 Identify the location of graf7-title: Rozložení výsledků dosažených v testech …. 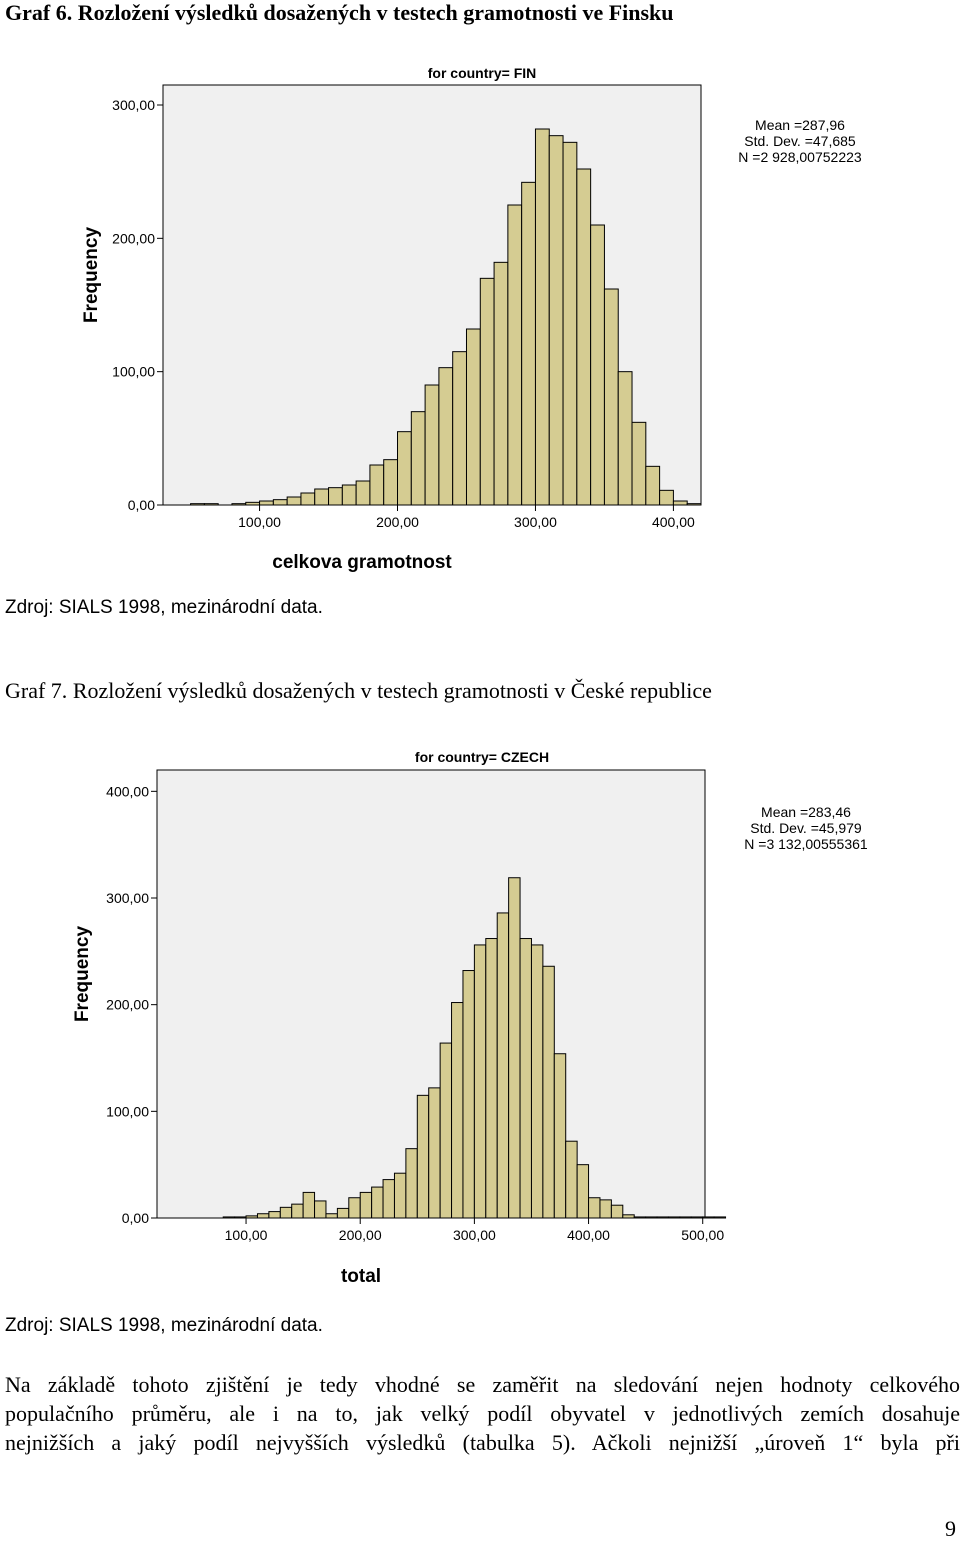
(392, 690).